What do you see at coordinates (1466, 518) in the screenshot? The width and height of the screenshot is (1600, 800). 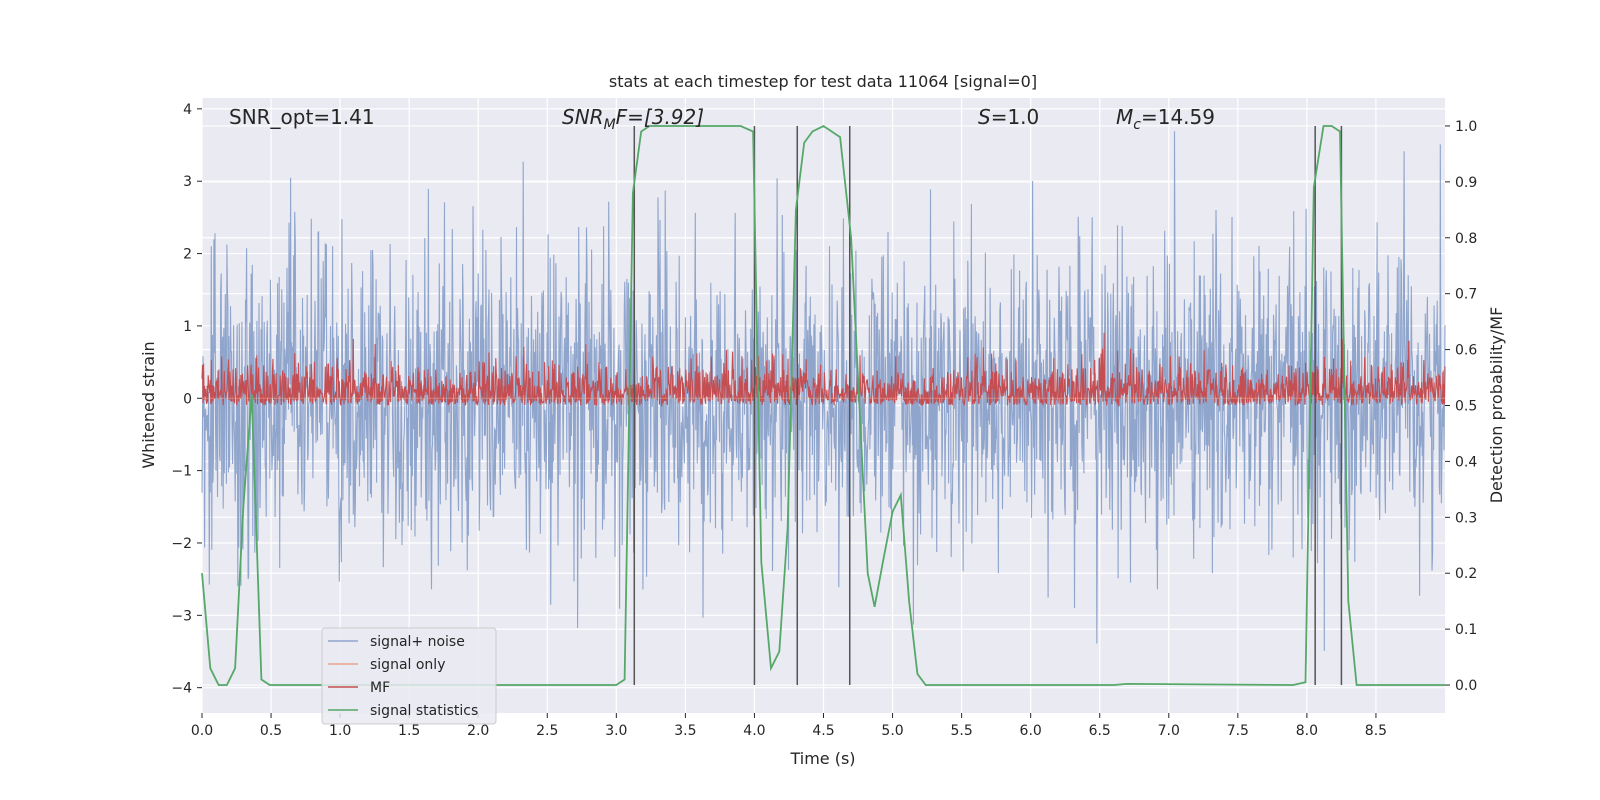 I see `y-right-tick-label: 0.3` at bounding box center [1466, 518].